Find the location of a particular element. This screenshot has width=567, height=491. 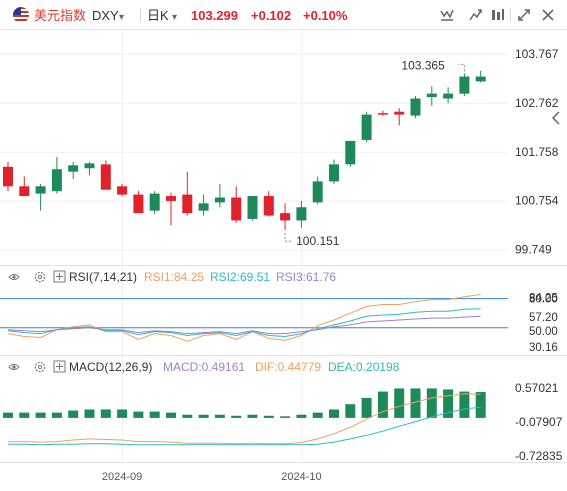

rsi1-value: RSI1:84.25 is located at coordinates (174, 277).